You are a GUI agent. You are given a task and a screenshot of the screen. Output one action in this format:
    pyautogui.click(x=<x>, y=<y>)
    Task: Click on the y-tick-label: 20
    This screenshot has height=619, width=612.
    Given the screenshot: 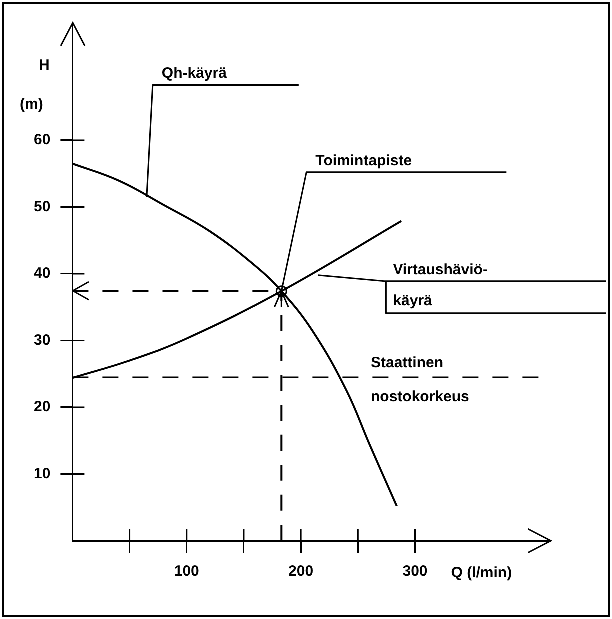 What is the action you would take?
    pyautogui.click(x=42, y=407)
    